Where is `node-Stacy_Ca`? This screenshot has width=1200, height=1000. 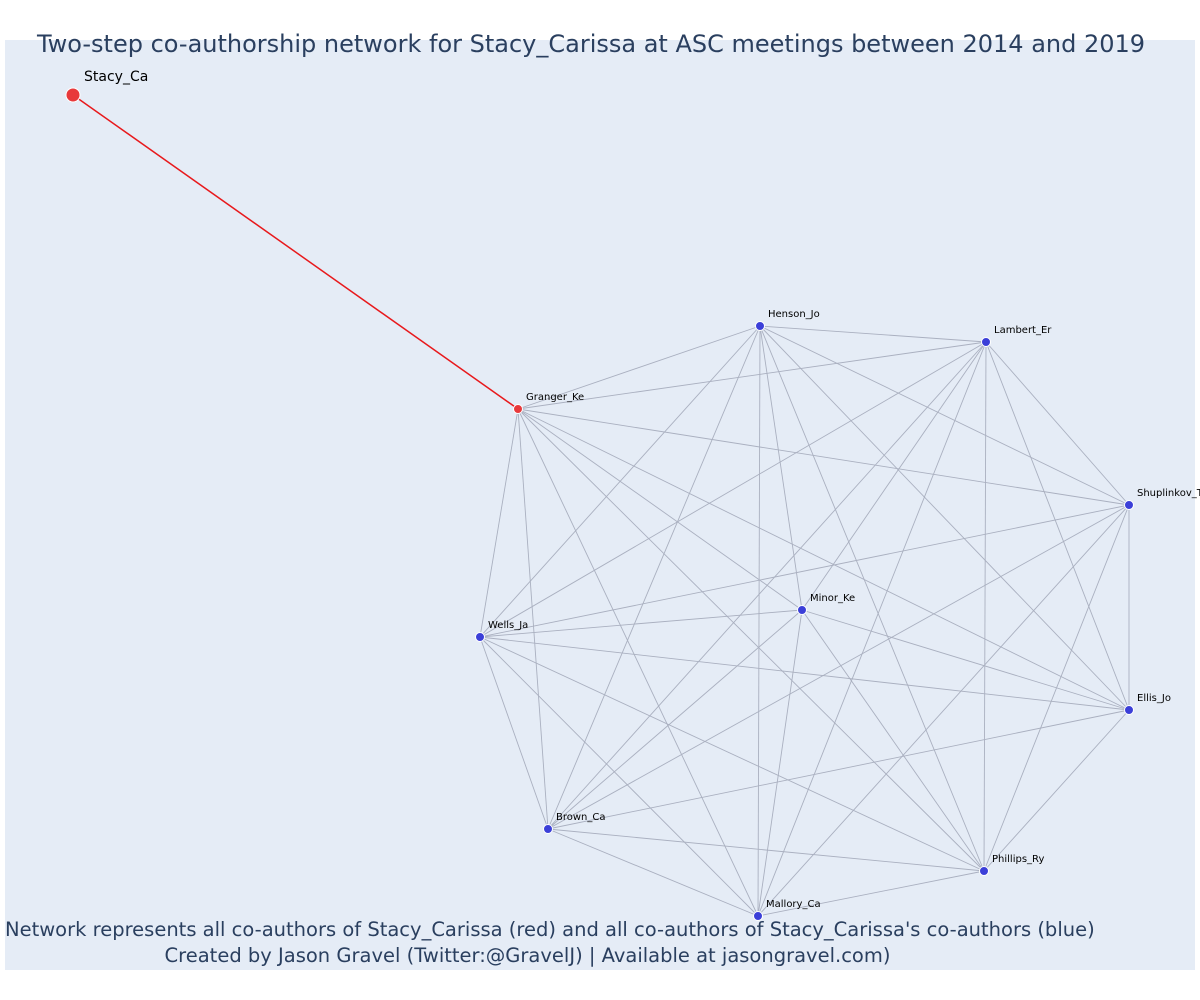 node-Stacy_Ca is located at coordinates (73, 95).